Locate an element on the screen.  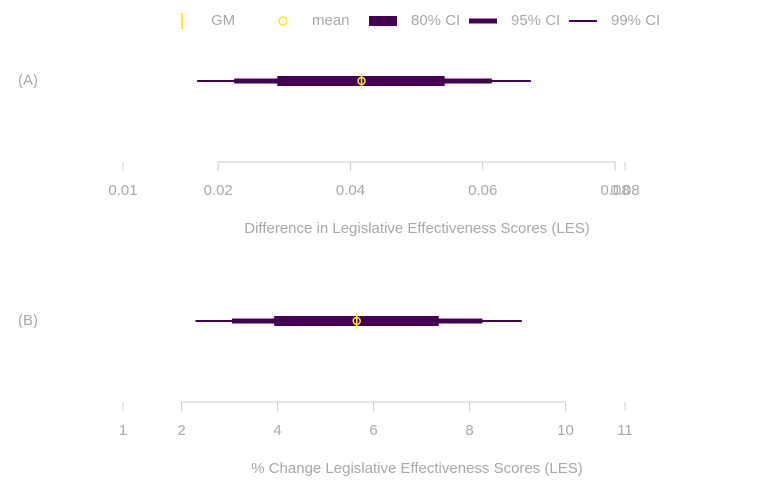
x-tick-label: 8 is located at coordinates (469, 430).